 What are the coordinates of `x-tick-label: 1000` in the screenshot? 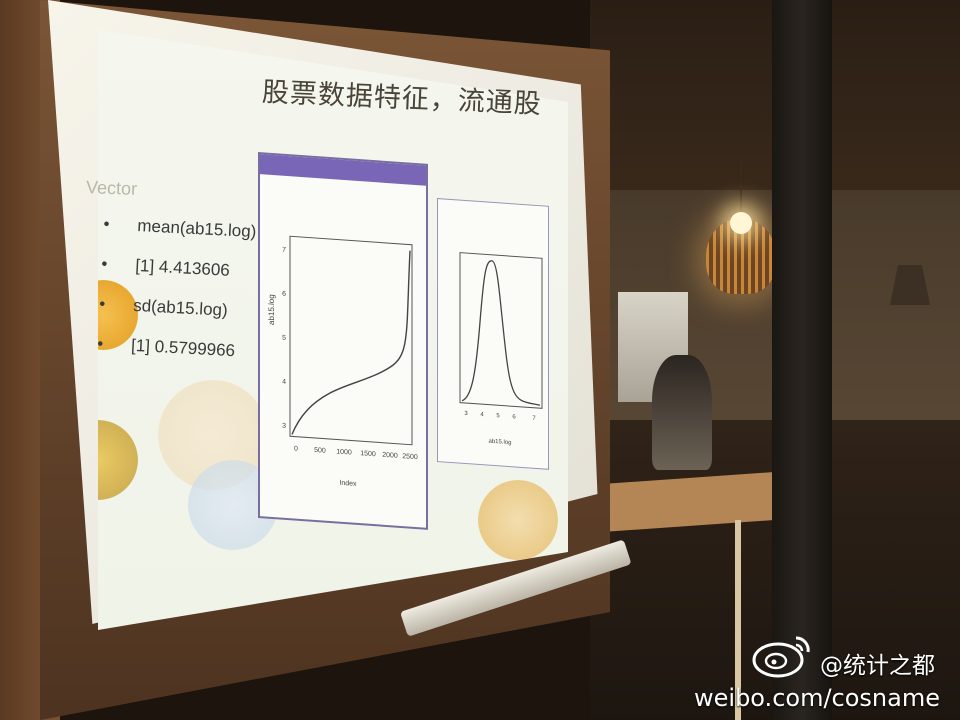 It's located at (344, 452).